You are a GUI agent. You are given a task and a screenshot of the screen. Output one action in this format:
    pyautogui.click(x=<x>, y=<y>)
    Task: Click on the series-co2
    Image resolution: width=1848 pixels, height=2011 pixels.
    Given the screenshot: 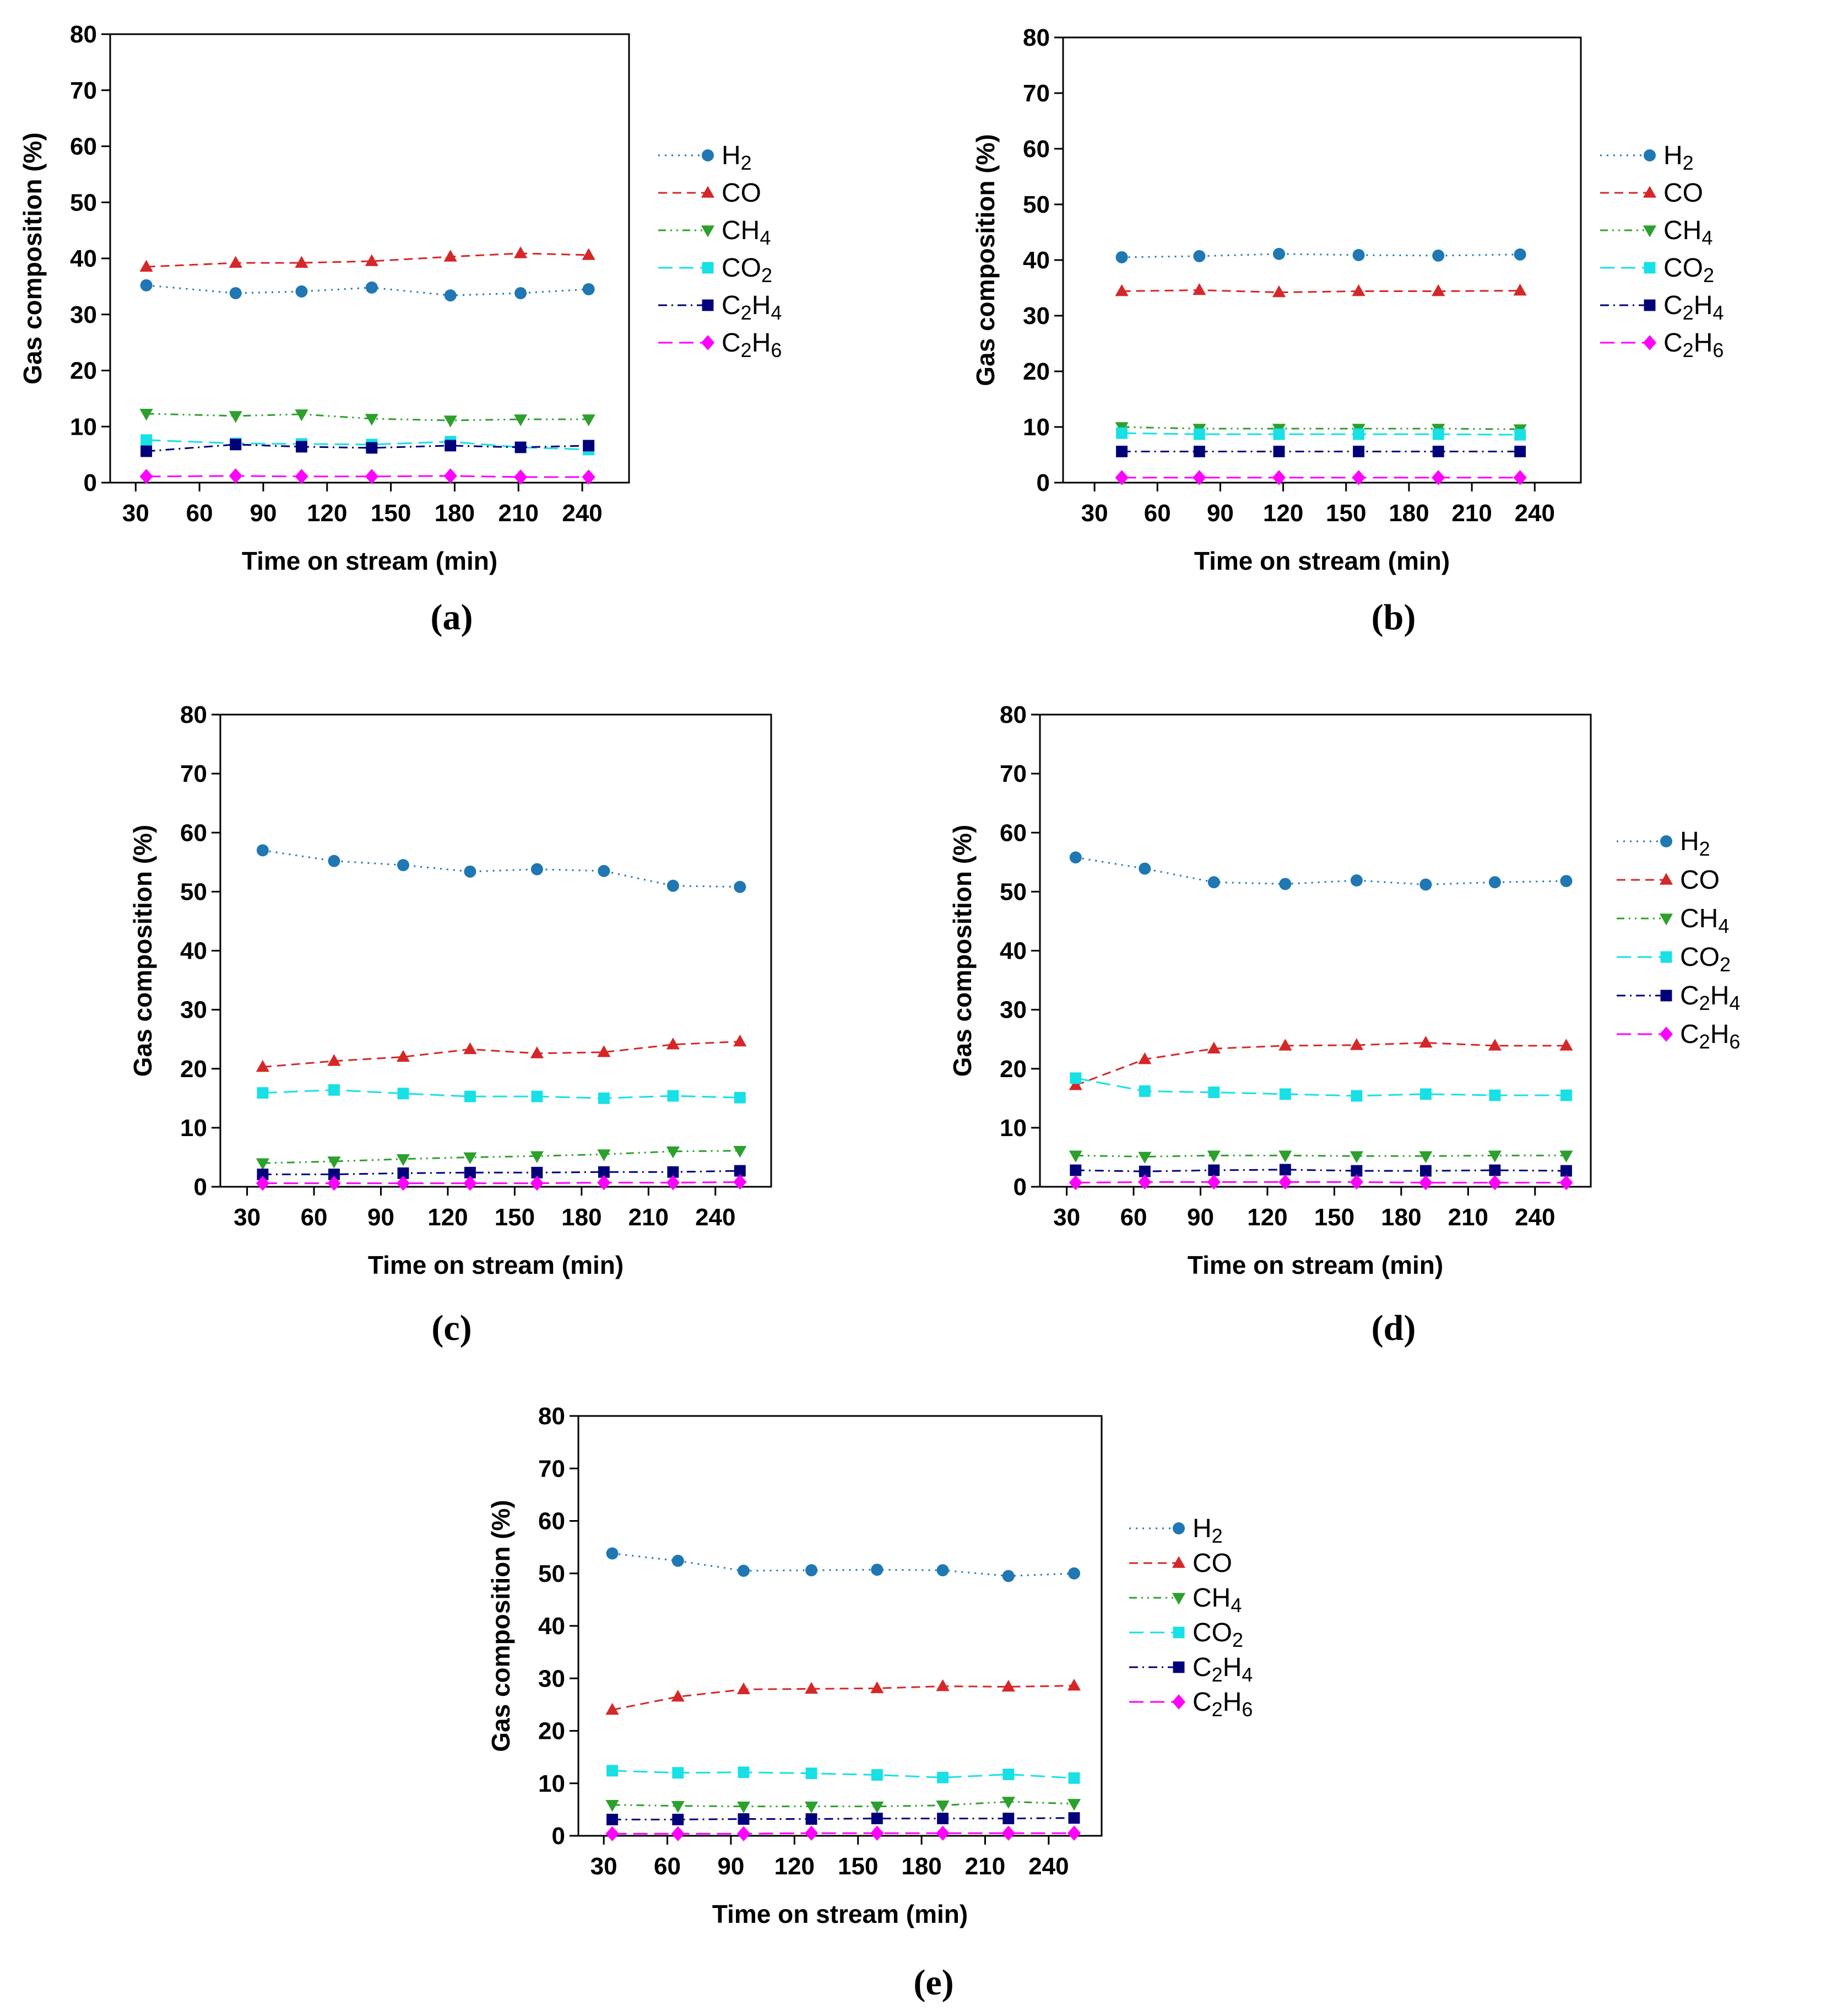 What is the action you would take?
    pyautogui.click(x=1321, y=434)
    